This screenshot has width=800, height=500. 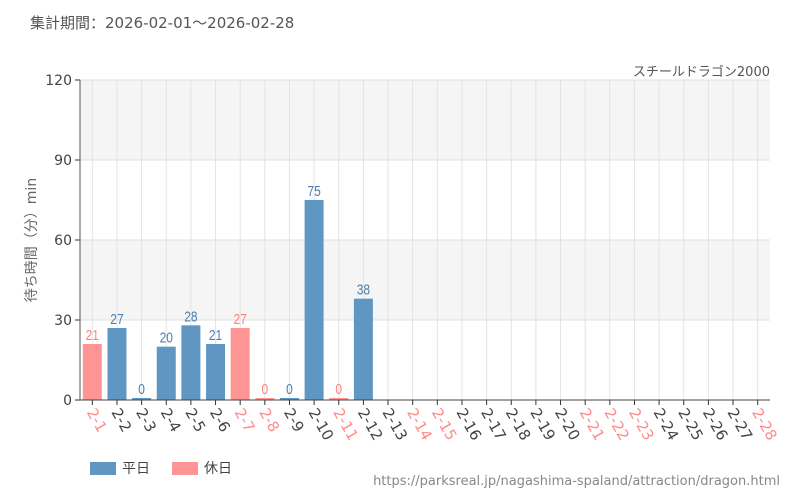 I want to click on period-label: 集計期間：2026-02-01〜2026-02-28, so click(x=162, y=23).